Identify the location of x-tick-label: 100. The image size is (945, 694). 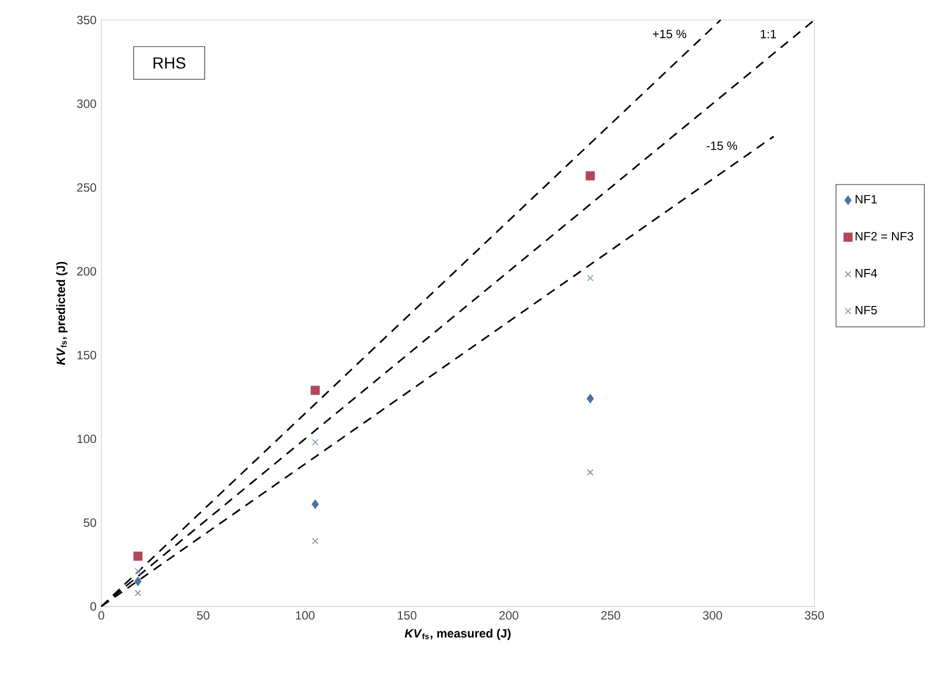
(305, 615).